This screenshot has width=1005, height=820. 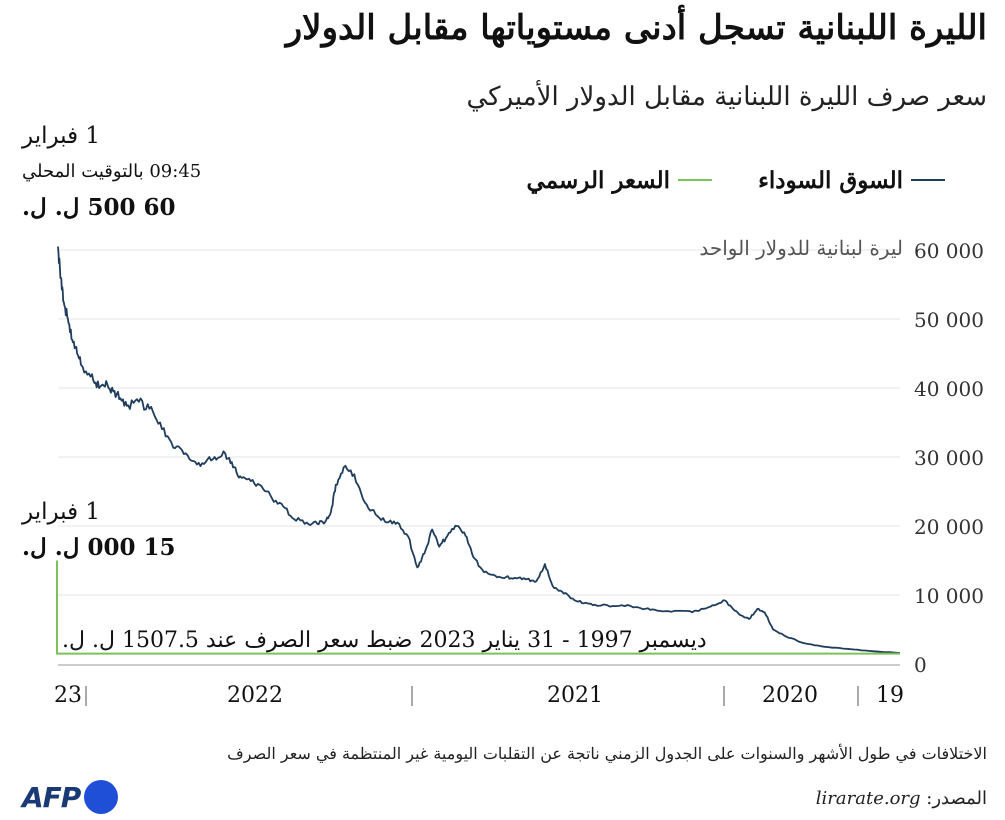 What do you see at coordinates (949, 527) in the screenshot?
I see `y-tick-label: 20 000` at bounding box center [949, 527].